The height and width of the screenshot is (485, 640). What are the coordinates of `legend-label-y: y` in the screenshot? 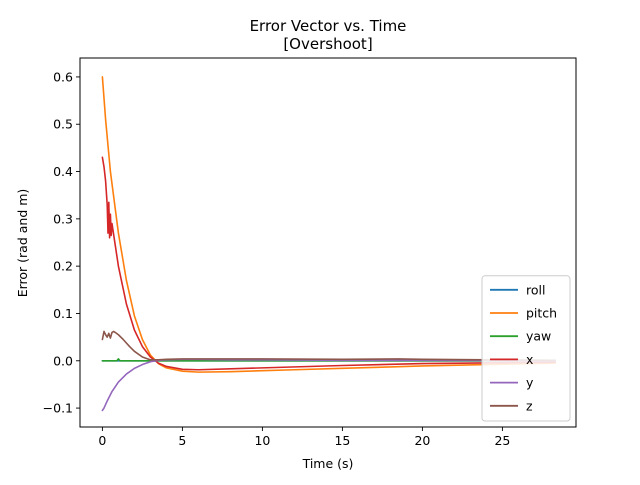 It's located at (530, 382).